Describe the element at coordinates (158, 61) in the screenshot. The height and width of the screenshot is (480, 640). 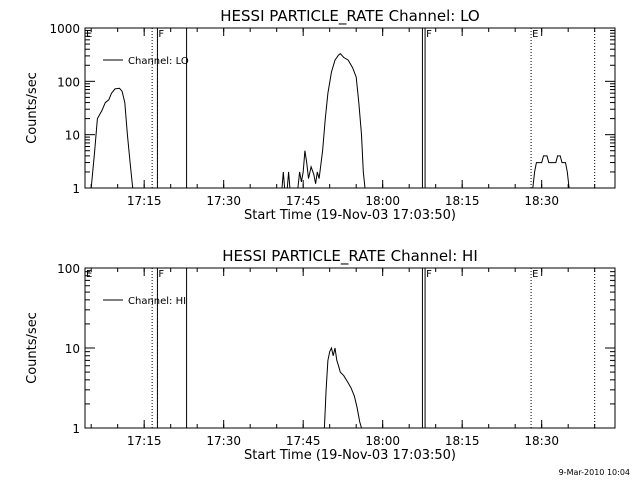
I see `legend-label: Channel: LO` at that location.